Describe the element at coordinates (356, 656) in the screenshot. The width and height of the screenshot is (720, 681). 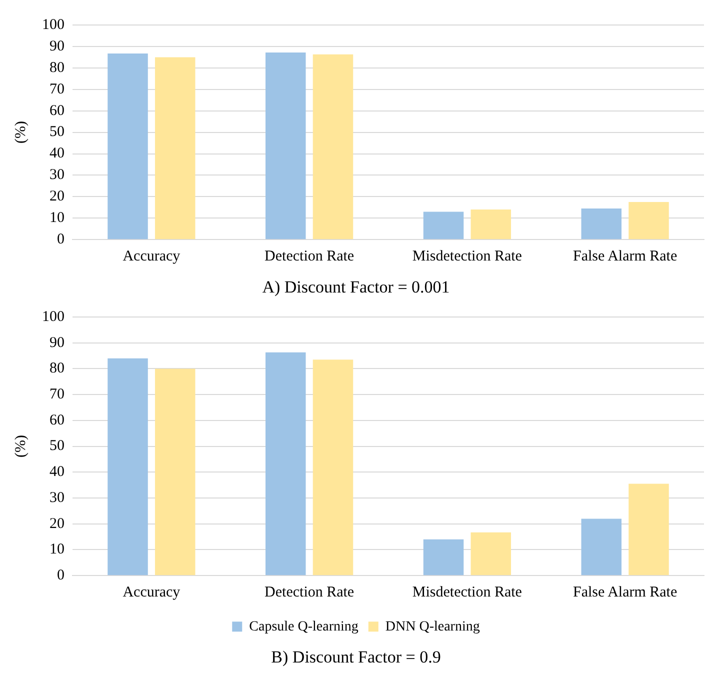
I see `text: B) Discount Factor = 0.9` at that location.